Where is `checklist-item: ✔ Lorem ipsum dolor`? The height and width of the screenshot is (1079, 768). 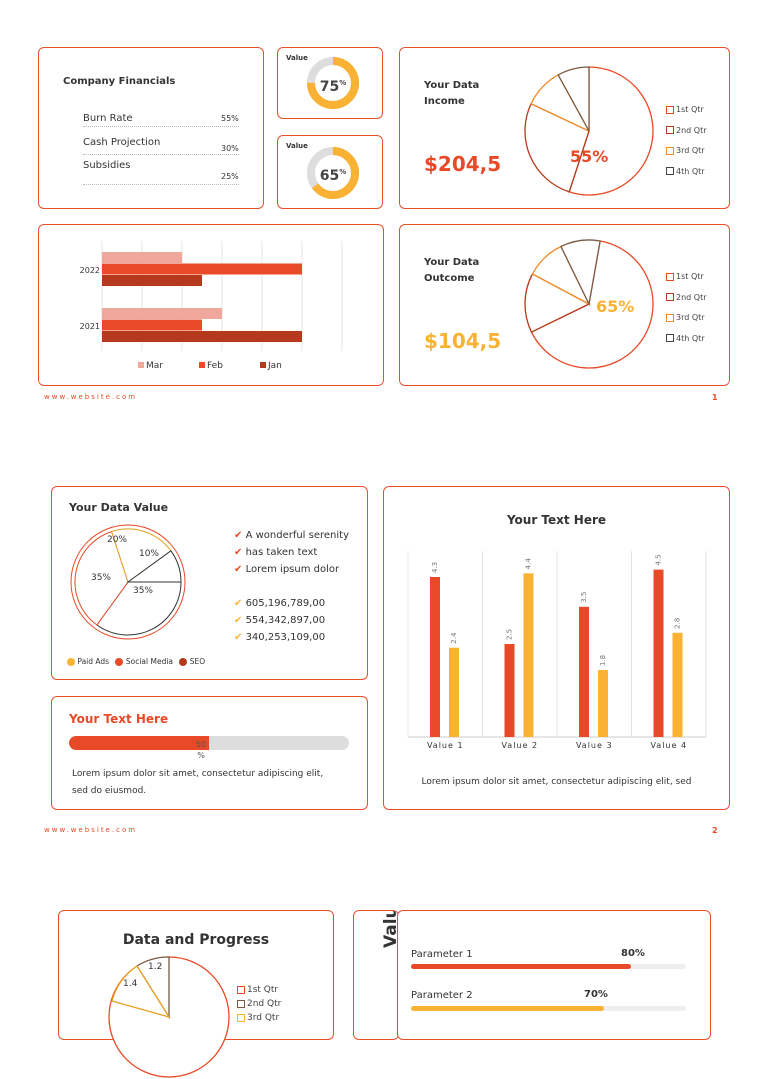
checklist-item: ✔ Lorem ipsum dolor is located at coordinates (291, 569).